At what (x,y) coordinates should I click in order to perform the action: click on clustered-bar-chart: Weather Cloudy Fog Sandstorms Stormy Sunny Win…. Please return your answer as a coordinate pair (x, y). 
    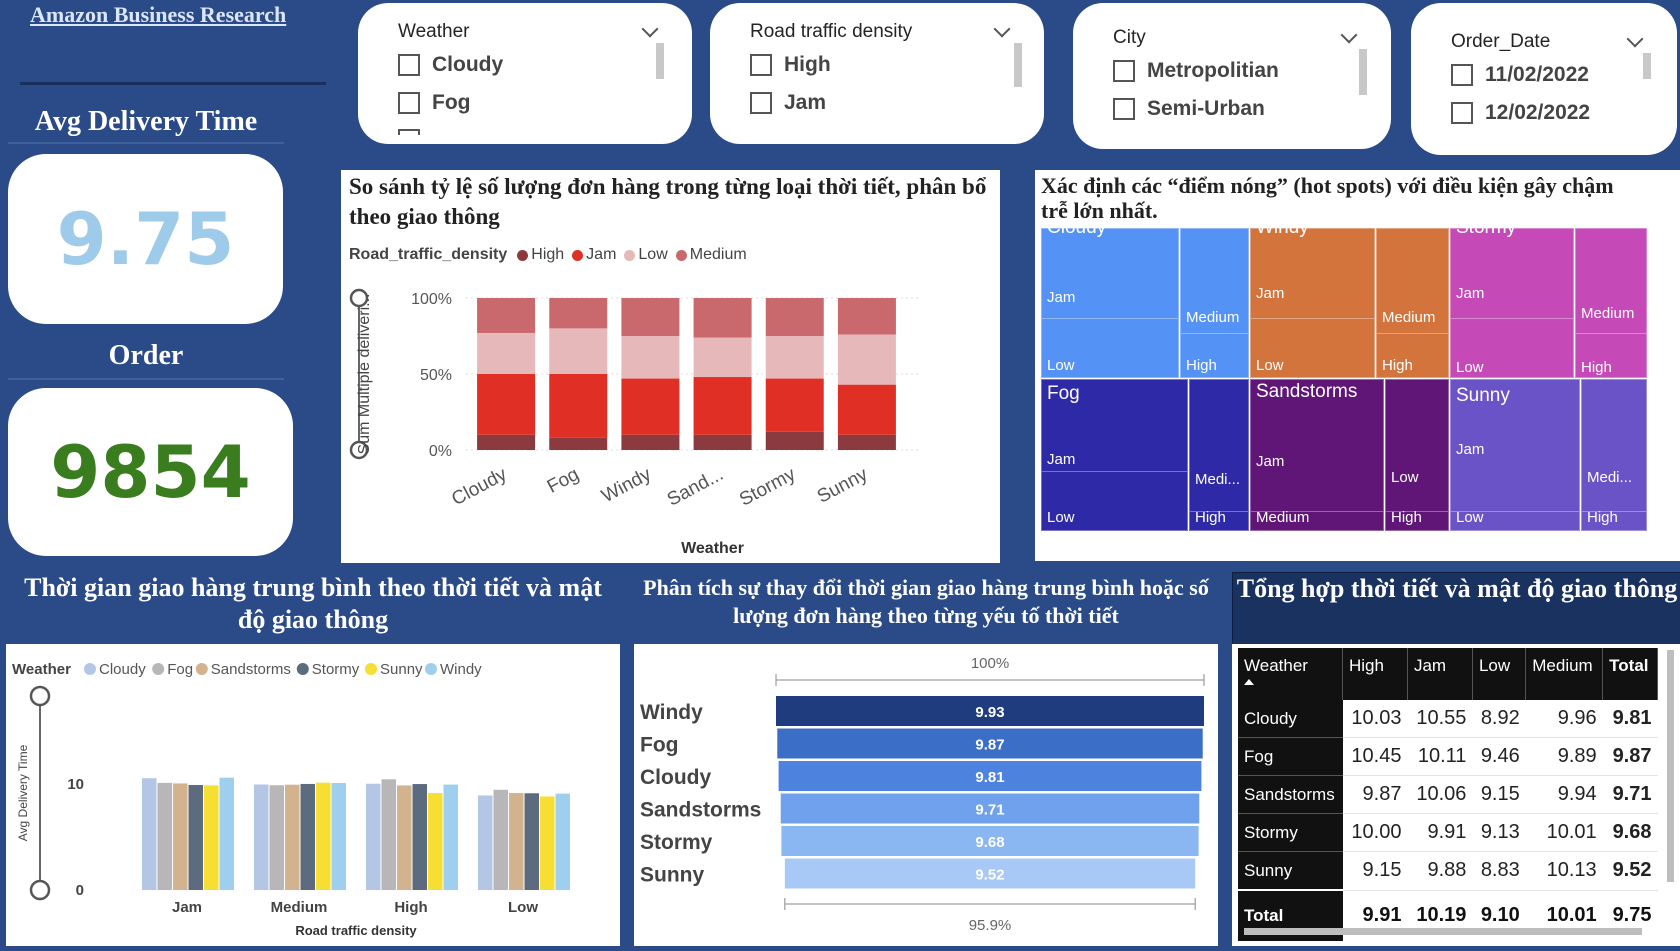
    Looking at the image, I should click on (313, 795).